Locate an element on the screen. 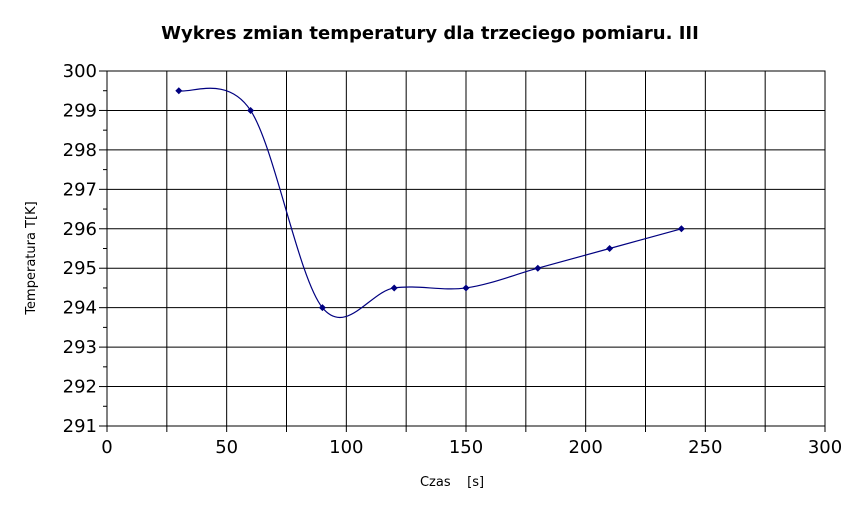 The image size is (861, 510). y-axis-label: Temperatura T[K] is located at coordinates (31, 258).